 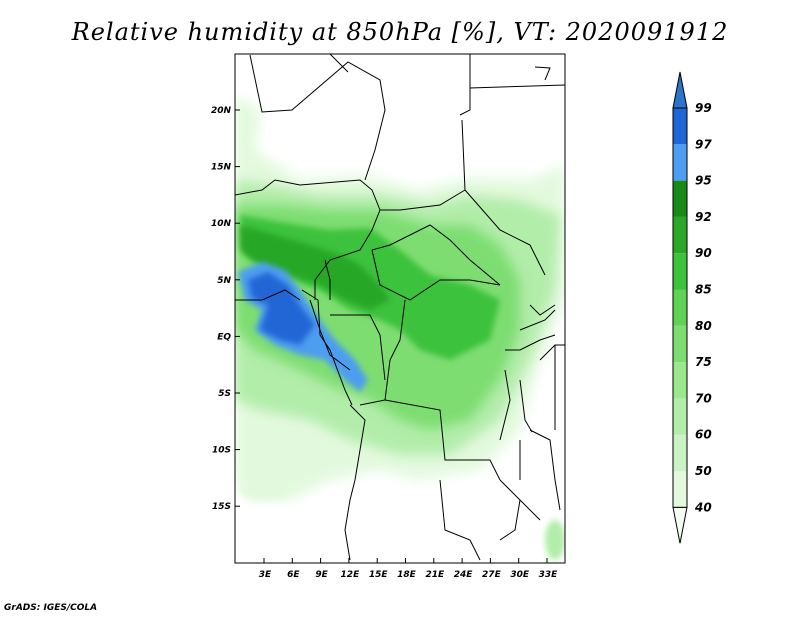 What do you see at coordinates (351, 575) in the screenshot?
I see `lon-tick-label: 12E` at bounding box center [351, 575].